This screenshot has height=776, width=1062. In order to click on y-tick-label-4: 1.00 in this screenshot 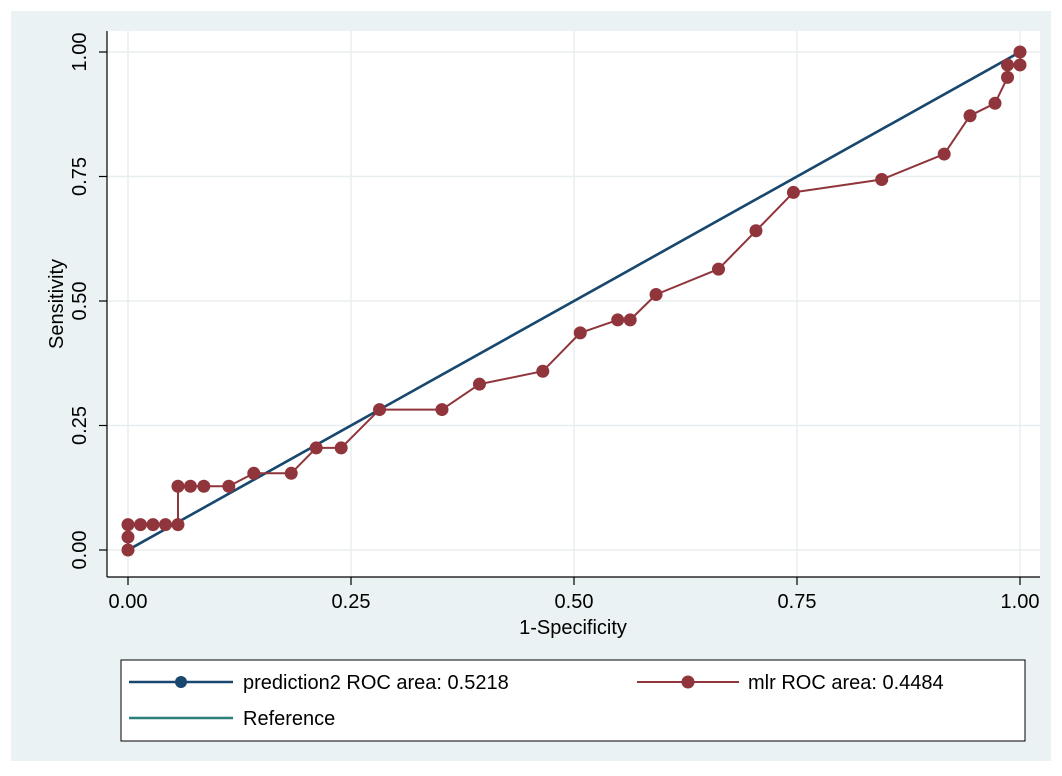, I will do `click(80, 52)`.